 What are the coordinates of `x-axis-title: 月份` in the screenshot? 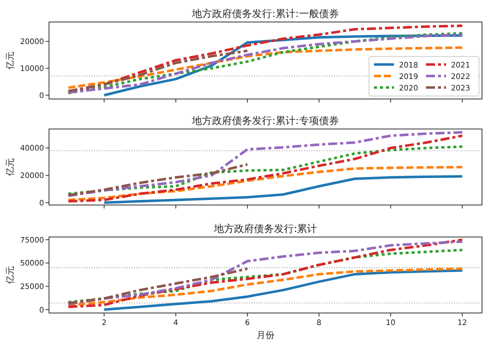 It's located at (265, 335).